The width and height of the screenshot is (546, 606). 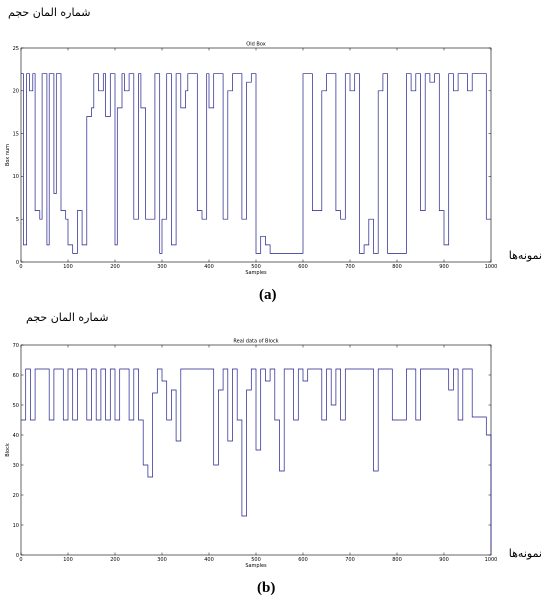 I want to click on chart-2-xtick-label: 900, so click(x=444, y=560).